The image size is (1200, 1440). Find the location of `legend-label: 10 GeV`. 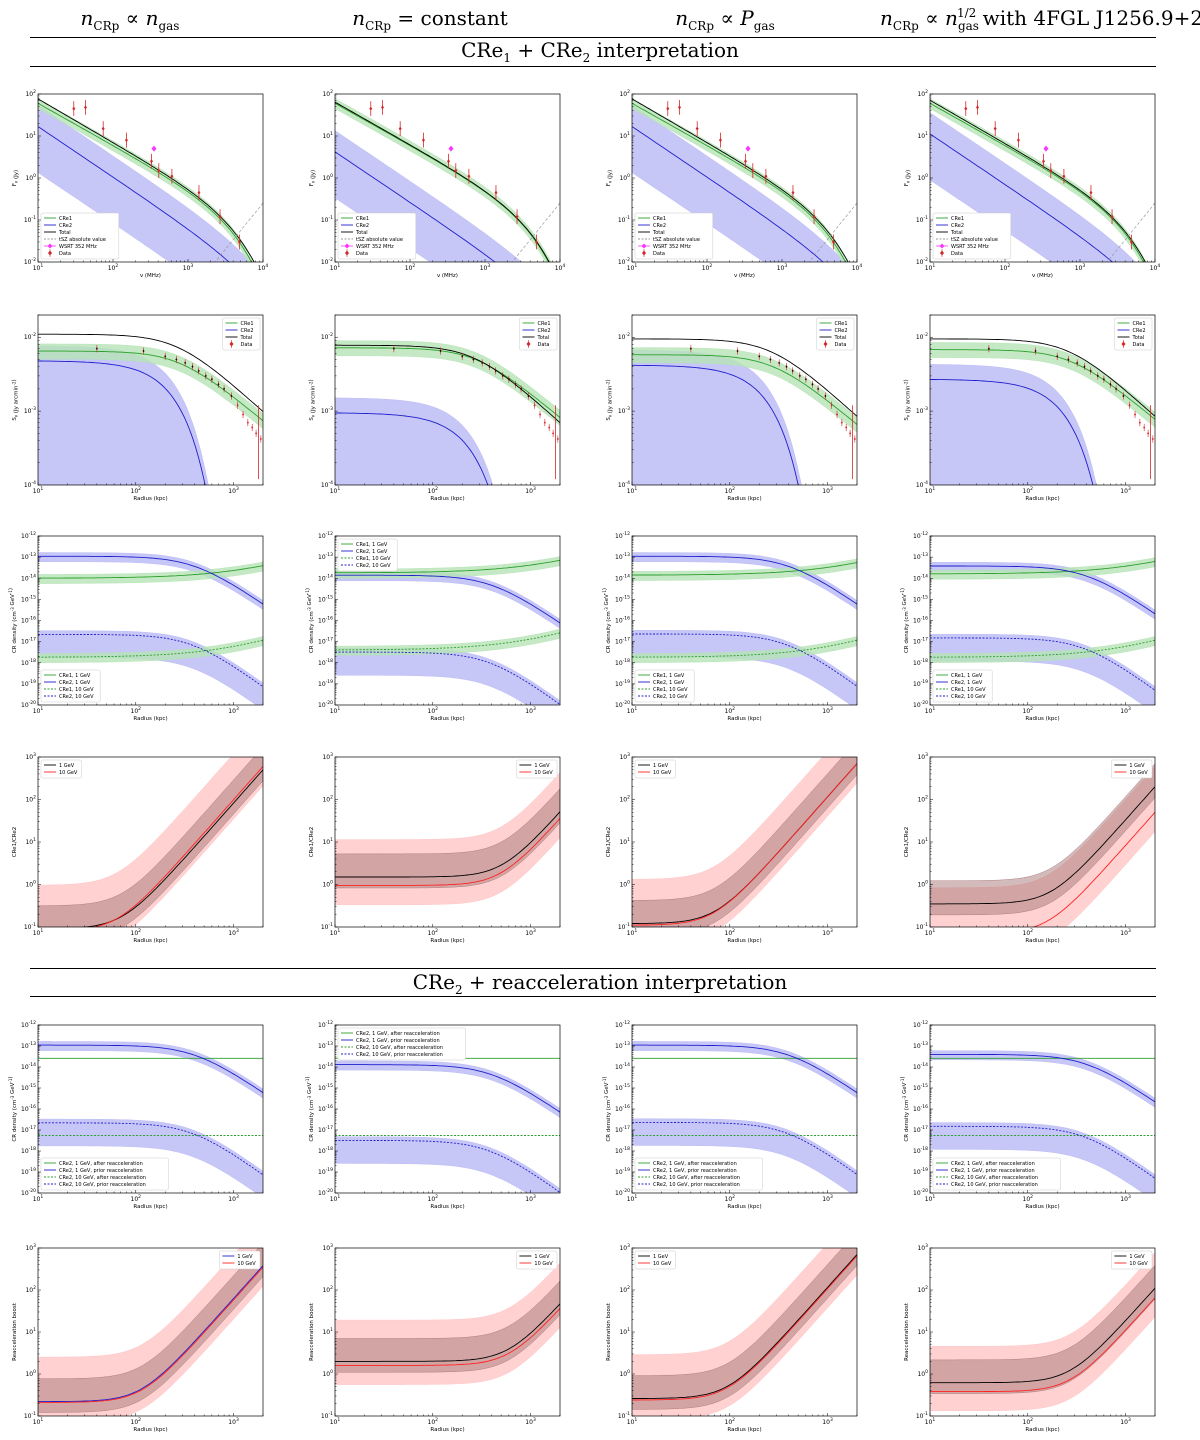

legend-label: 10 GeV is located at coordinates (662, 1264).